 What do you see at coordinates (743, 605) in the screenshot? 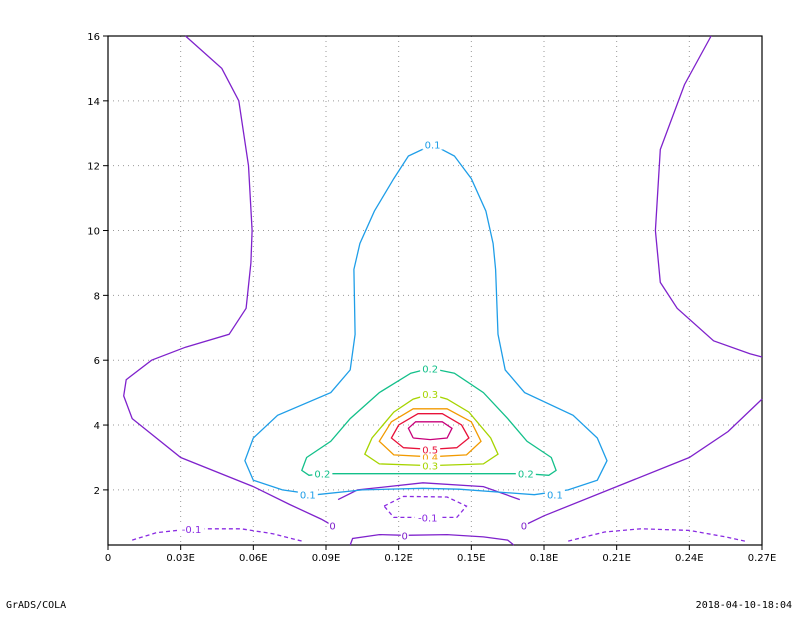
I see `footer-right-timestamp: 2018-04-10-18:04` at bounding box center [743, 605].